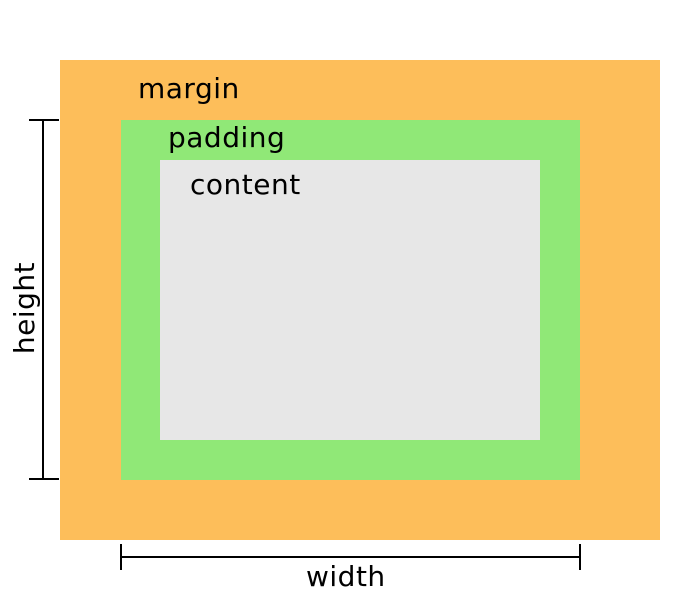  Describe the element at coordinates (245, 184) in the screenshot. I see `content-label: content` at that location.